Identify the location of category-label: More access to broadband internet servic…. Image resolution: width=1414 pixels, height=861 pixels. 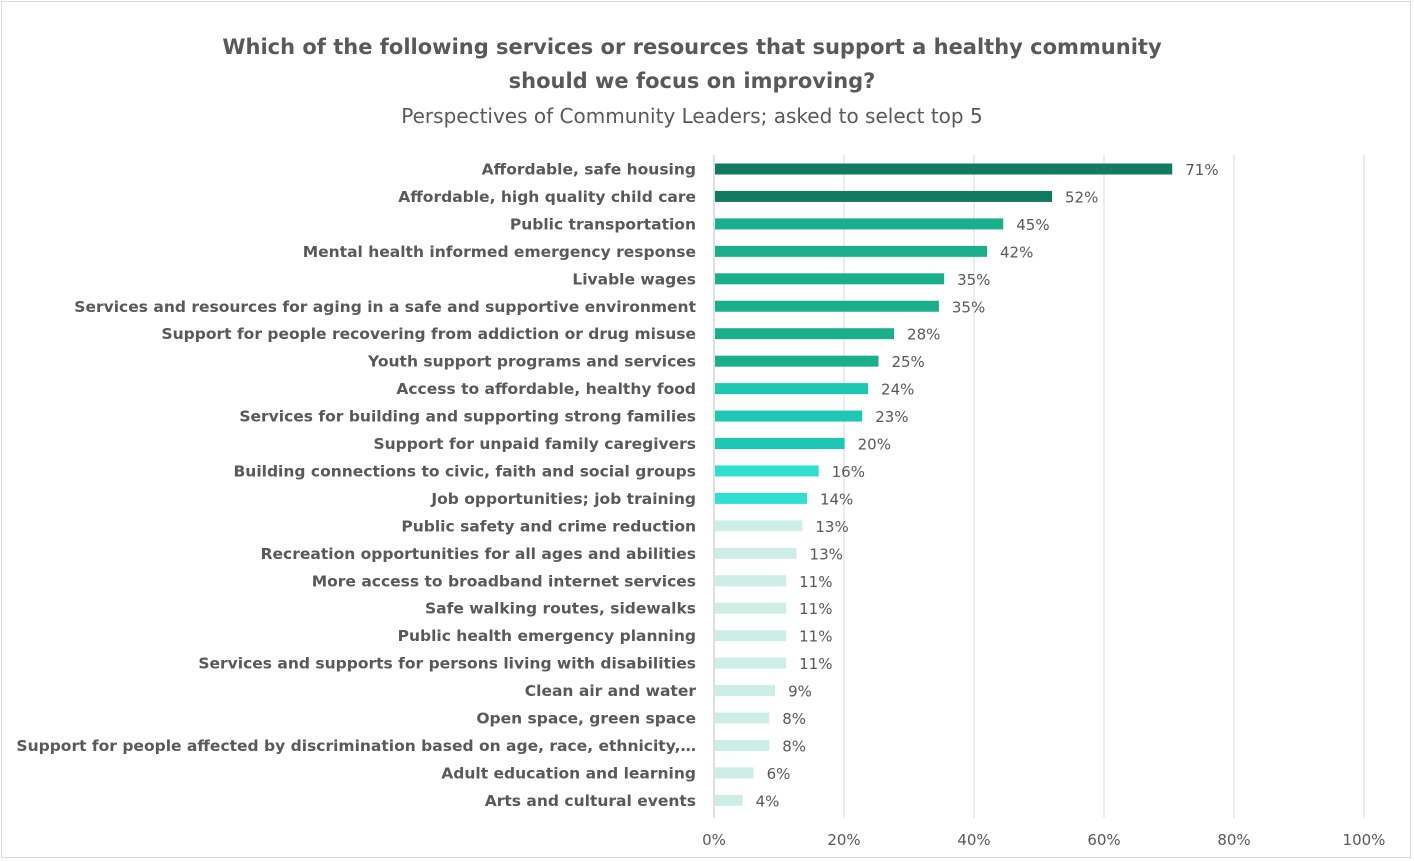
(504, 581).